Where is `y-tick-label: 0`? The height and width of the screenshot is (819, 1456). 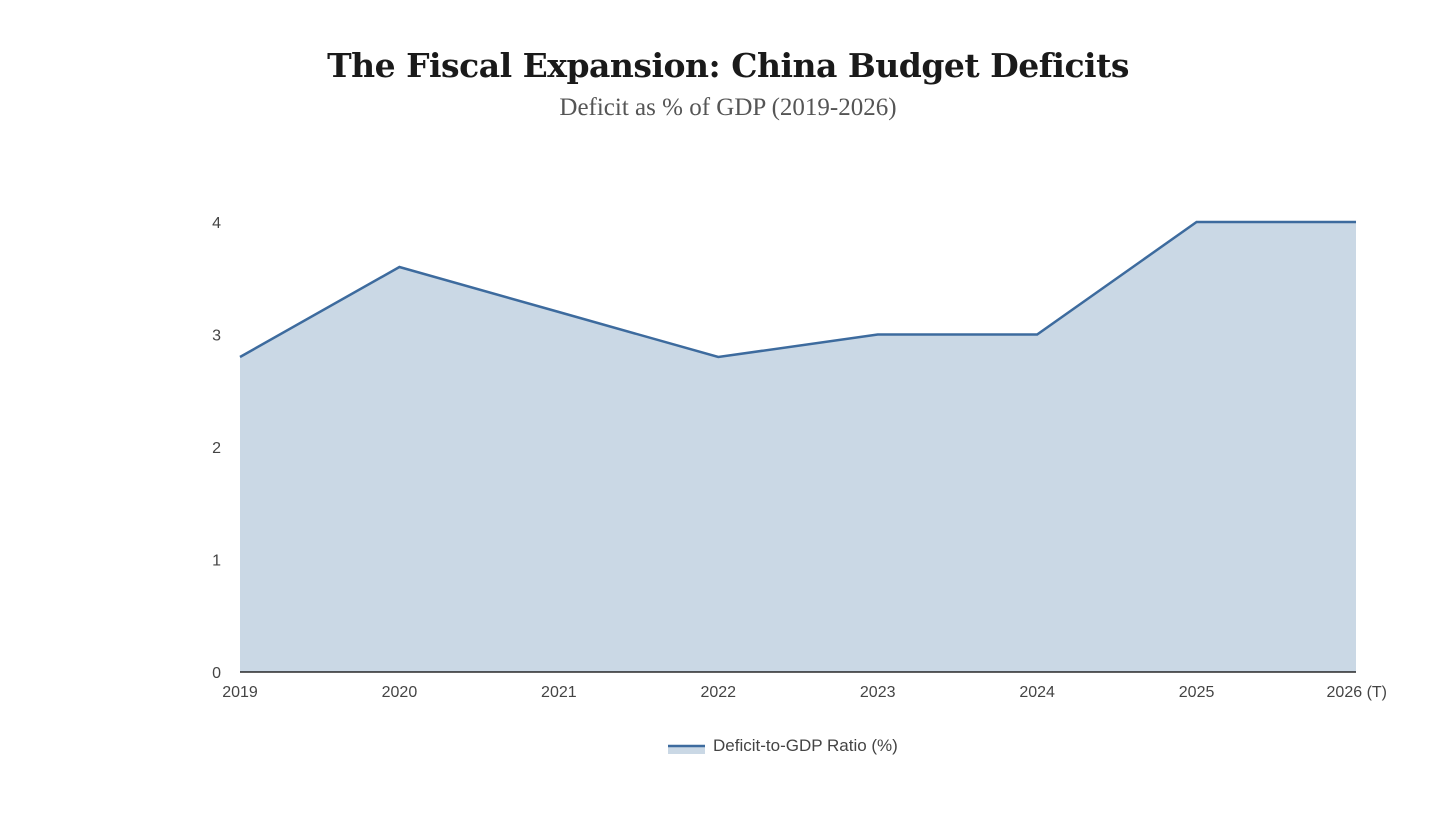 y-tick-label: 0 is located at coordinates (216, 673).